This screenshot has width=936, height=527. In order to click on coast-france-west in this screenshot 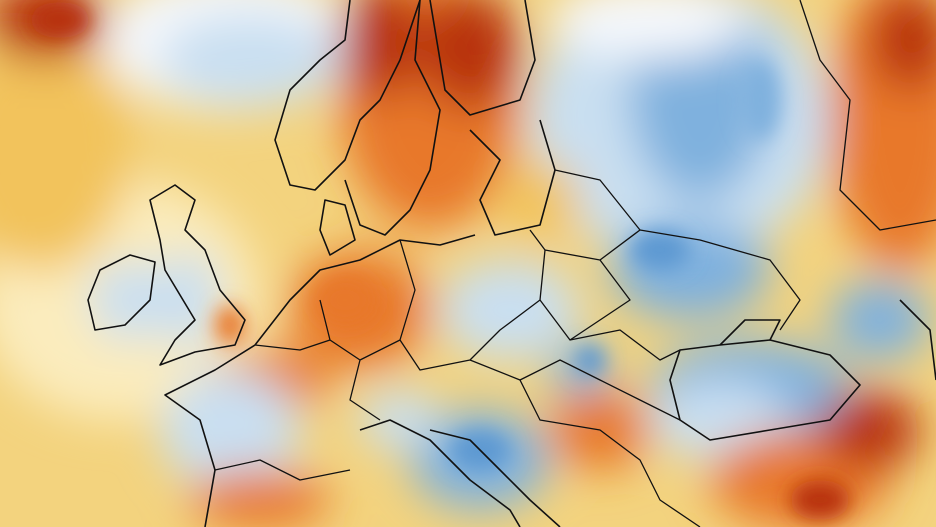, I will do `click(210, 435)`.